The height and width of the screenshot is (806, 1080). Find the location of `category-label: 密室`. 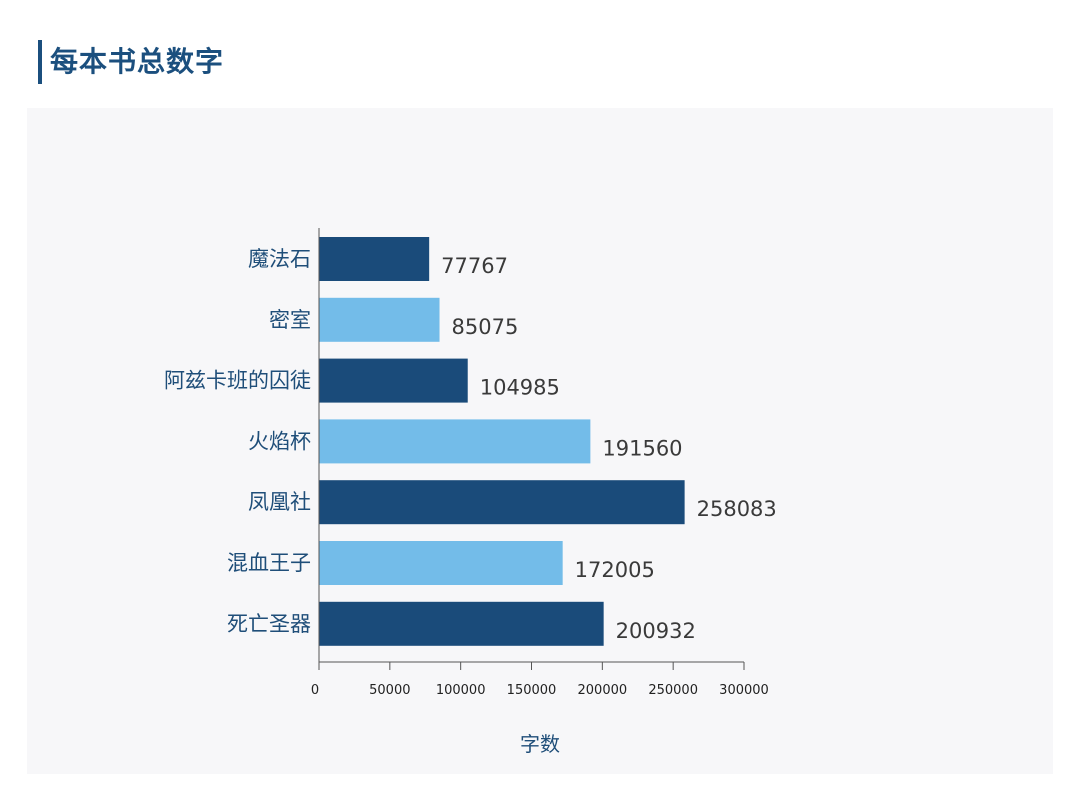

category-label: 密室 is located at coordinates (290, 320).